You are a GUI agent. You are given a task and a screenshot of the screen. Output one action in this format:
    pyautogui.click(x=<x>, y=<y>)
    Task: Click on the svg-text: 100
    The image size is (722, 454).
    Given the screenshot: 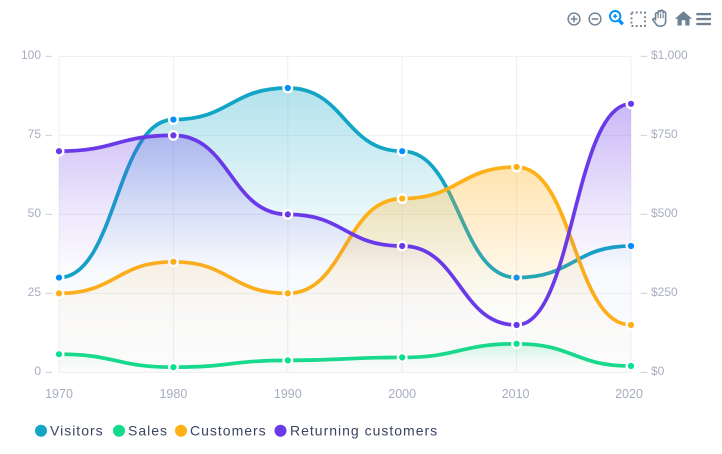 What is the action you would take?
    pyautogui.click(x=31, y=55)
    